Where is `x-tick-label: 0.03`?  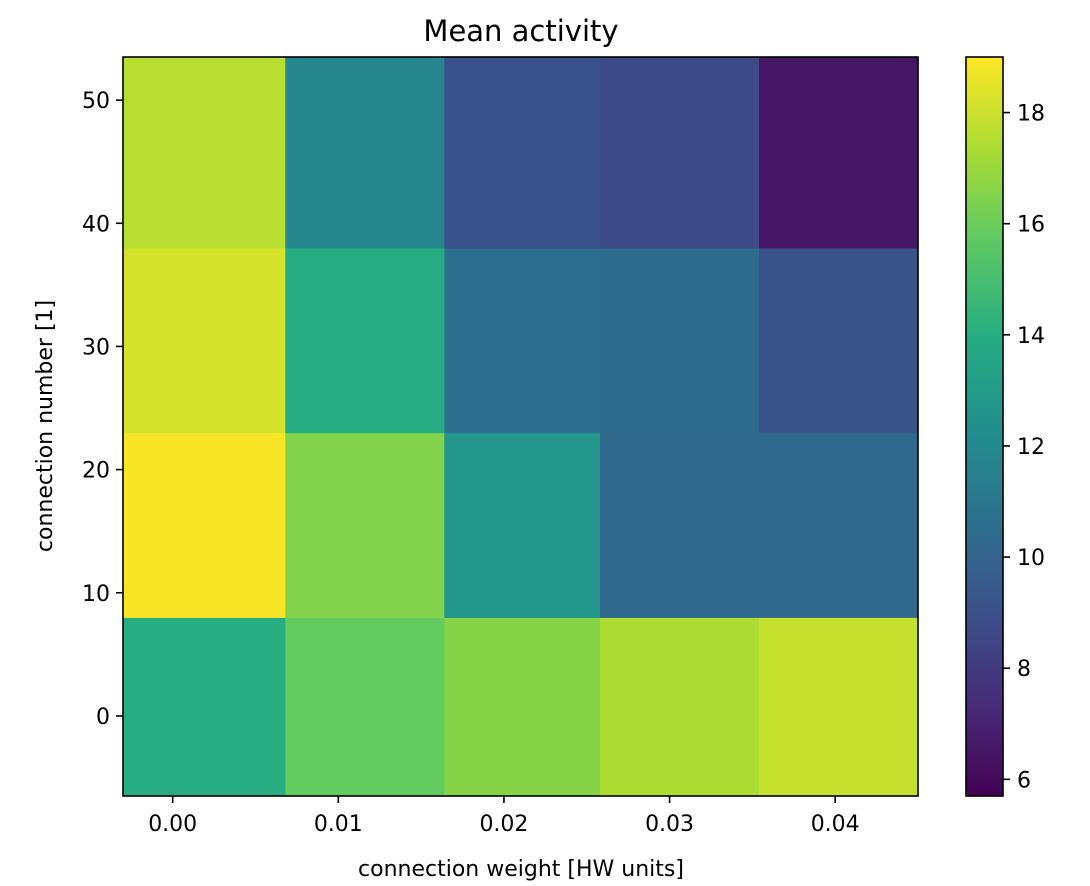 x-tick-label: 0.03 is located at coordinates (669, 824).